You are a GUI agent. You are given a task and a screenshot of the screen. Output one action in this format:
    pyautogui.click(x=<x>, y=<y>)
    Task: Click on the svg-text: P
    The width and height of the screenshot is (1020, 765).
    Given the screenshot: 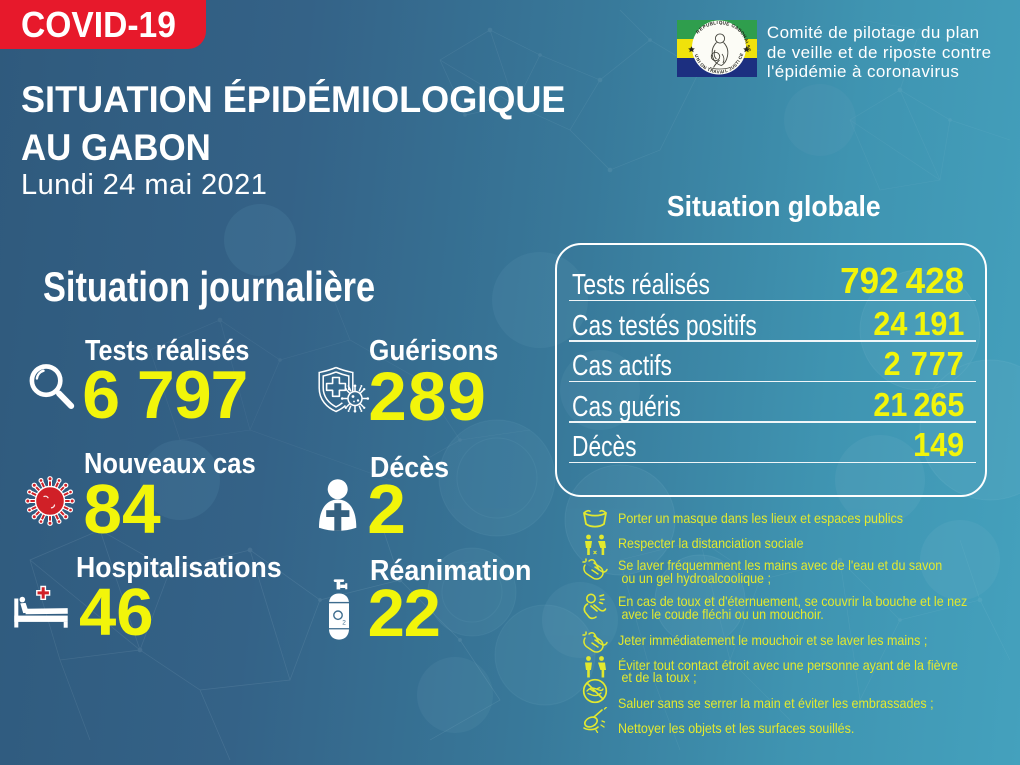 What is the action you would take?
    pyautogui.click(x=704, y=27)
    